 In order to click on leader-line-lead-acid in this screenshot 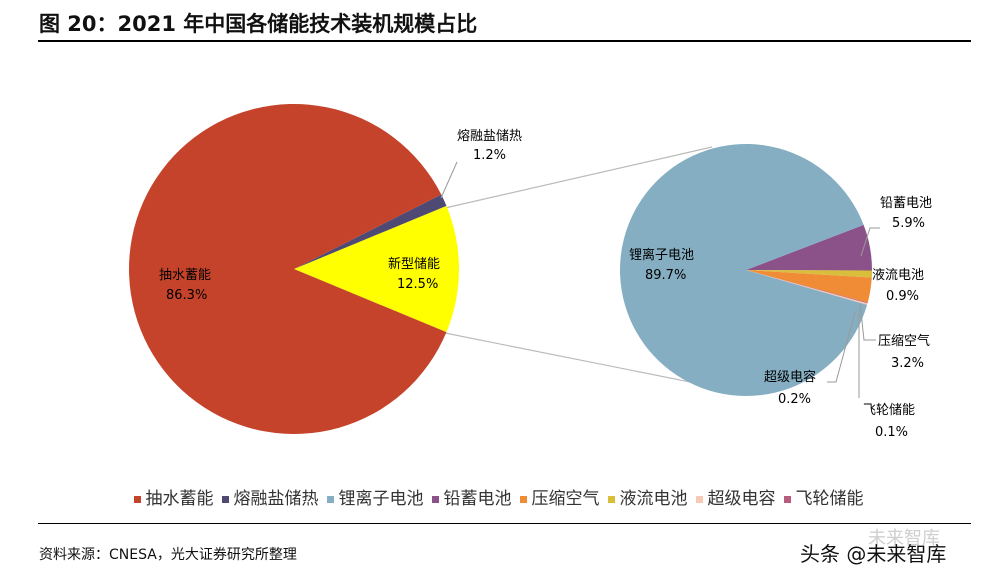, I will do `click(870, 242)`.